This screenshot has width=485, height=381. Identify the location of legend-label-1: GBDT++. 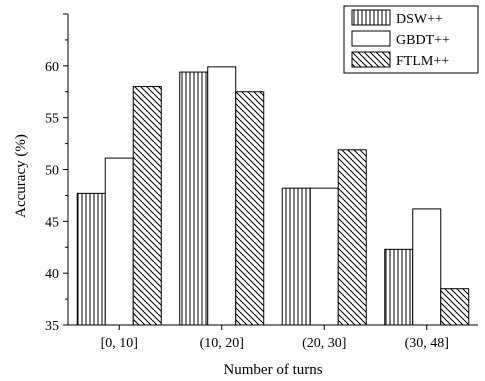
(423, 40).